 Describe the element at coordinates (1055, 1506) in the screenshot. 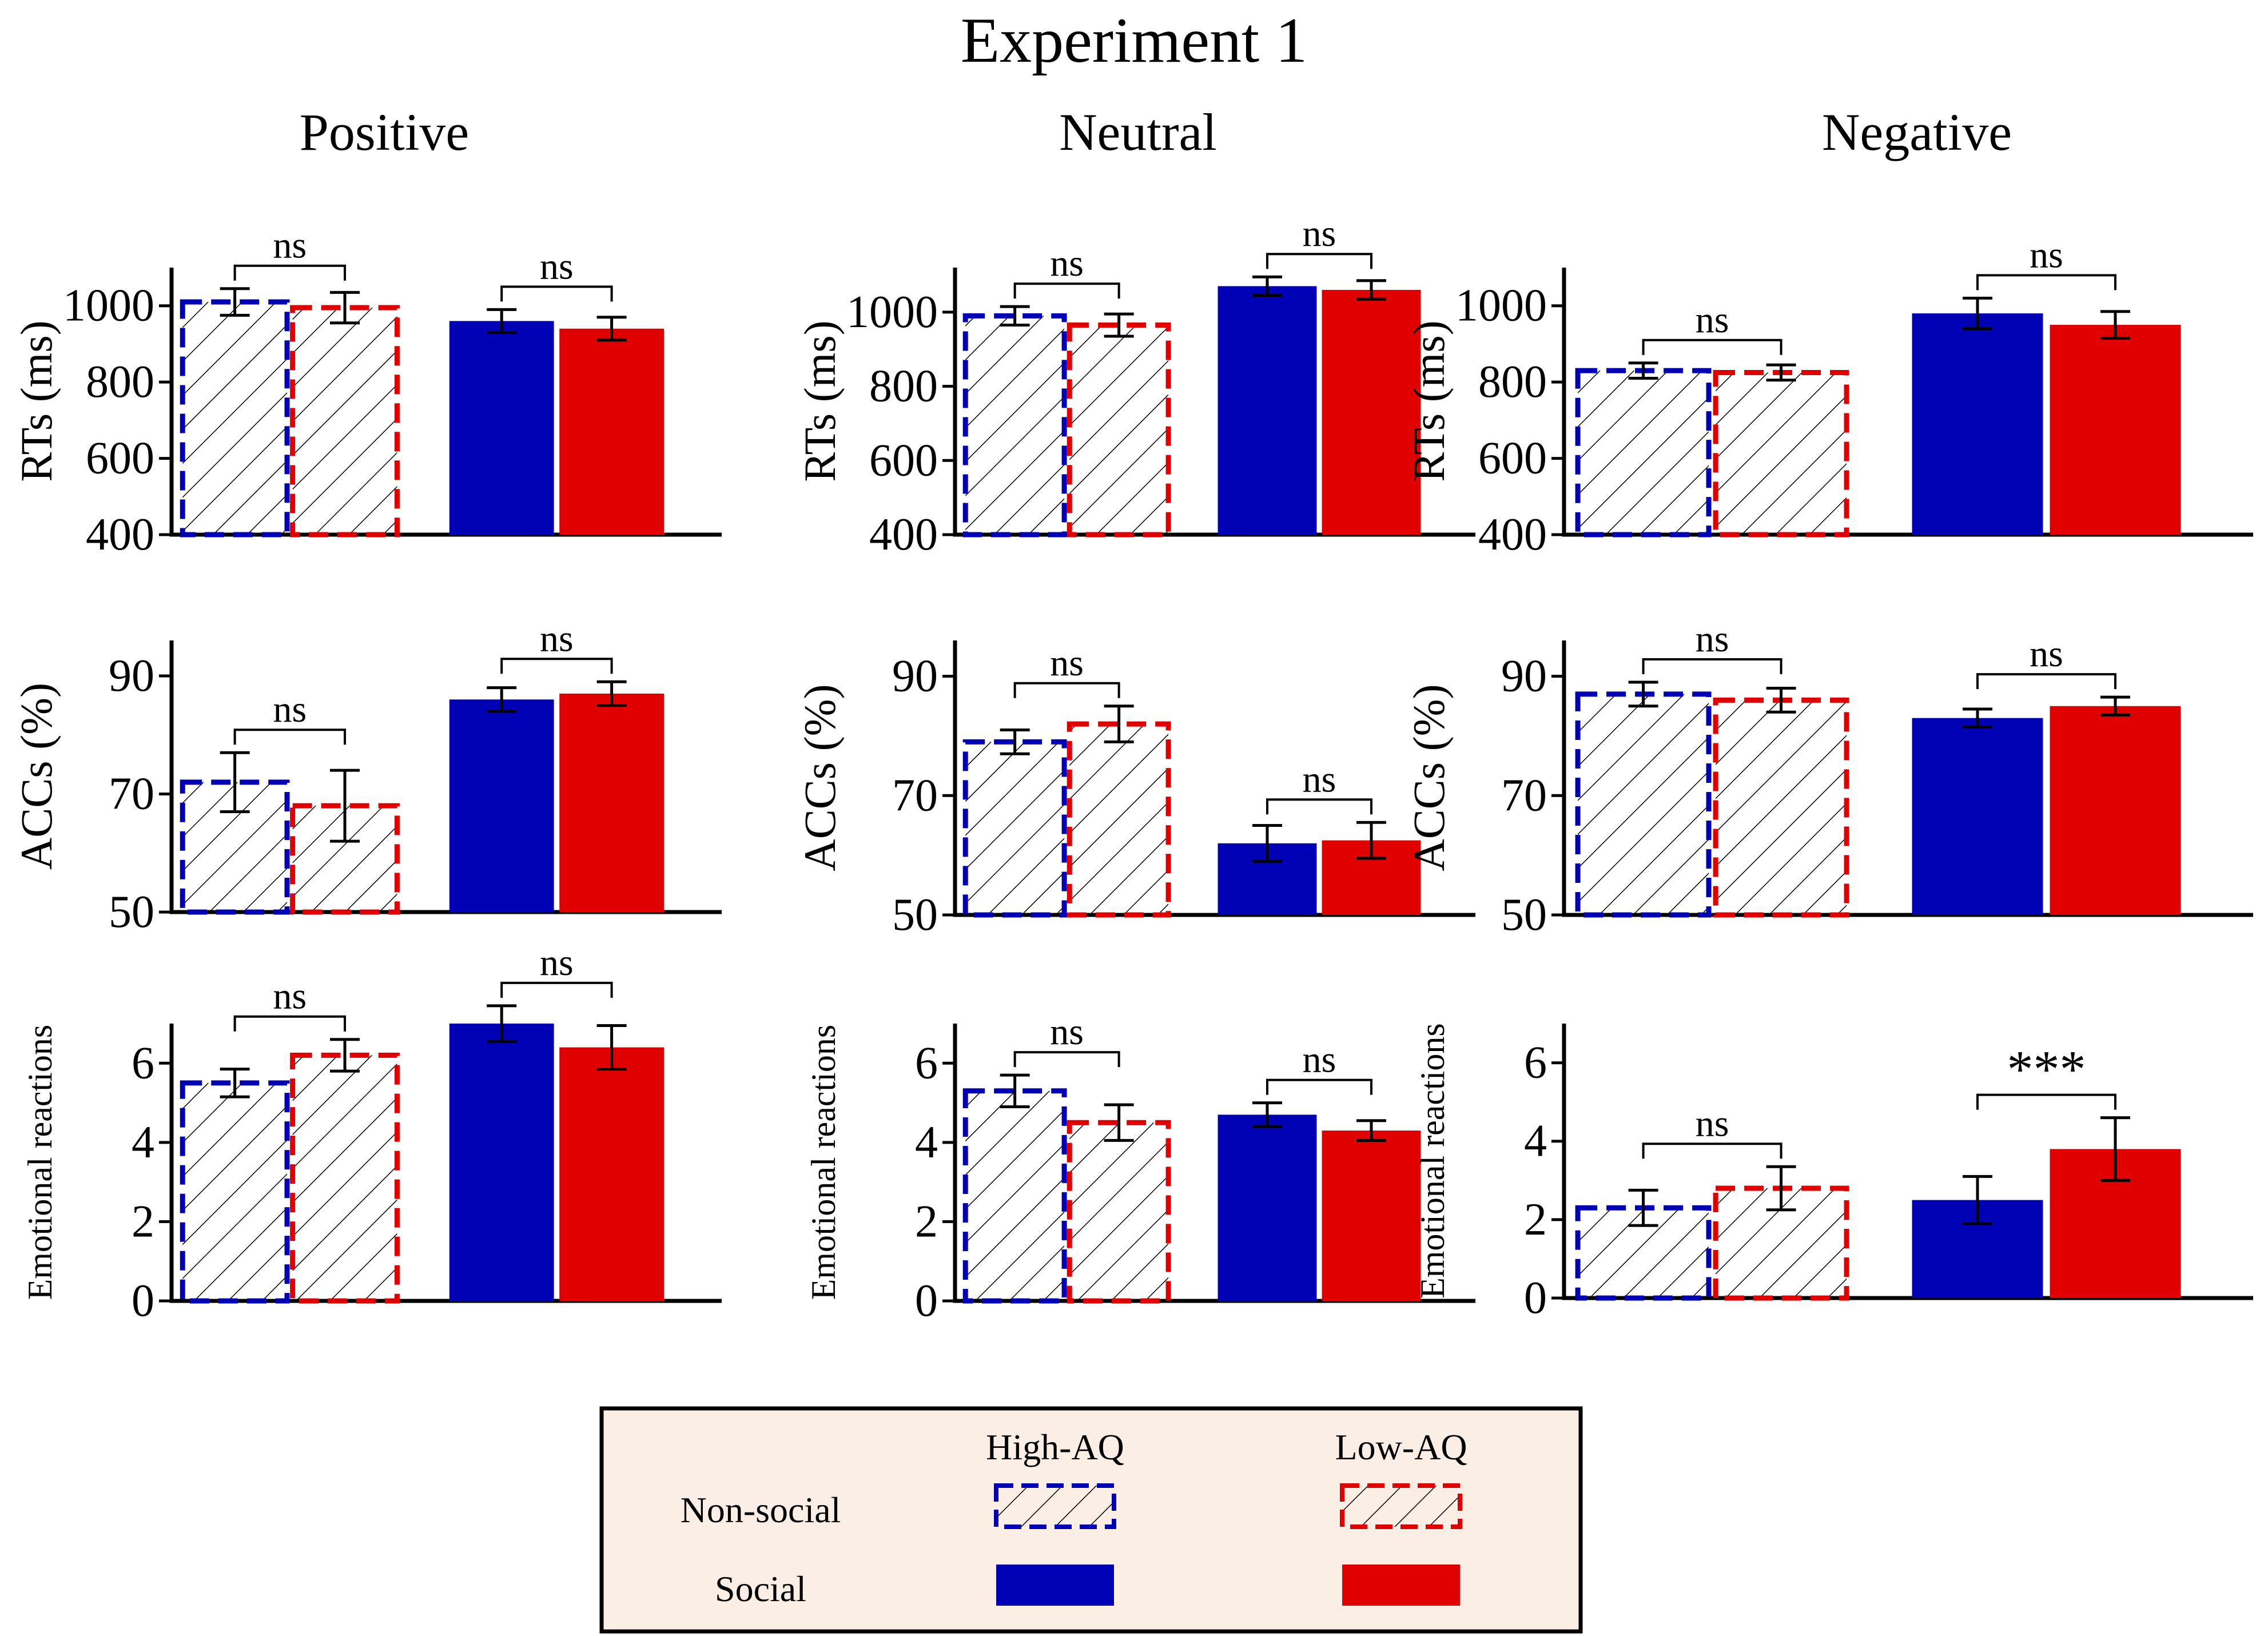

I see `legend-swatch-nonsocial-high-aq` at that location.